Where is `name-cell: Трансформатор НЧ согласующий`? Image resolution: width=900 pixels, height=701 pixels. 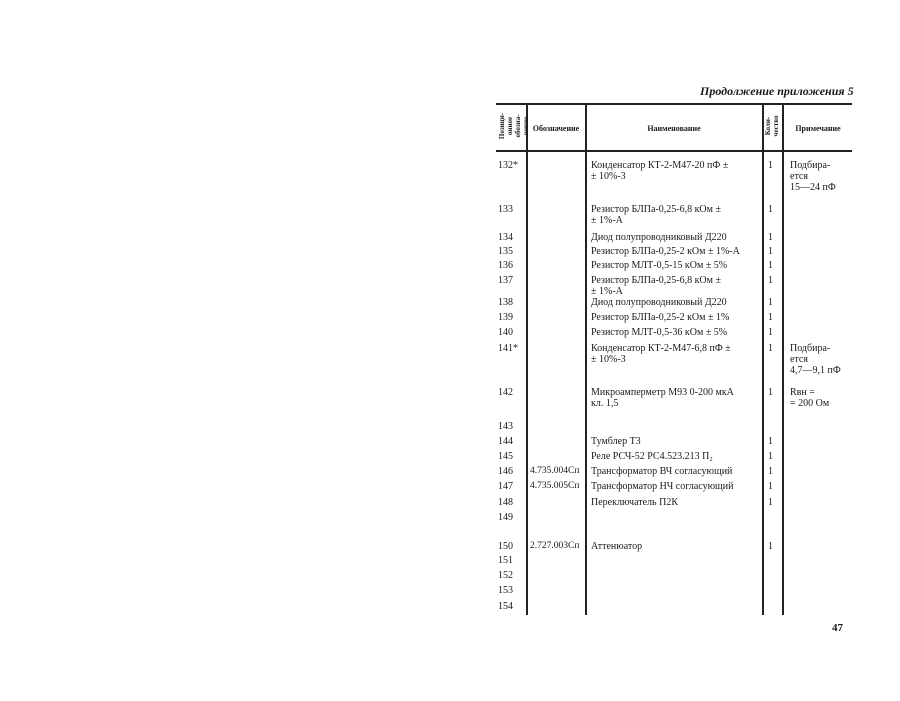
name-cell: Трансформатор НЧ согласующий is located at coordinates (662, 486).